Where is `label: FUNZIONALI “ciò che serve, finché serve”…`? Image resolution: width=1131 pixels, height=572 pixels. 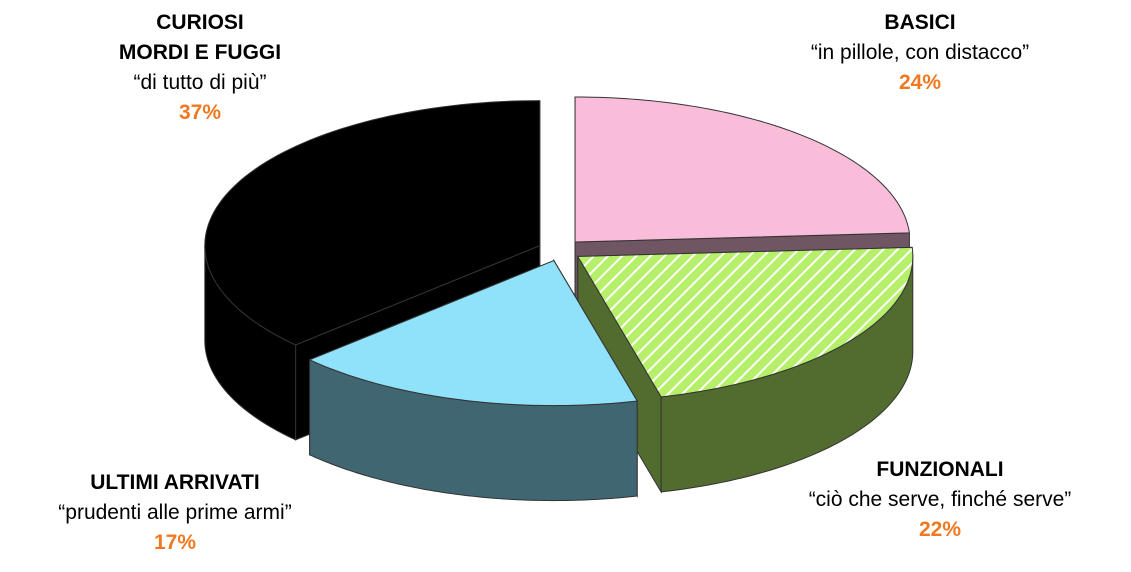 label: FUNZIONALI “ciò che serve, finché serve”… is located at coordinates (935, 500).